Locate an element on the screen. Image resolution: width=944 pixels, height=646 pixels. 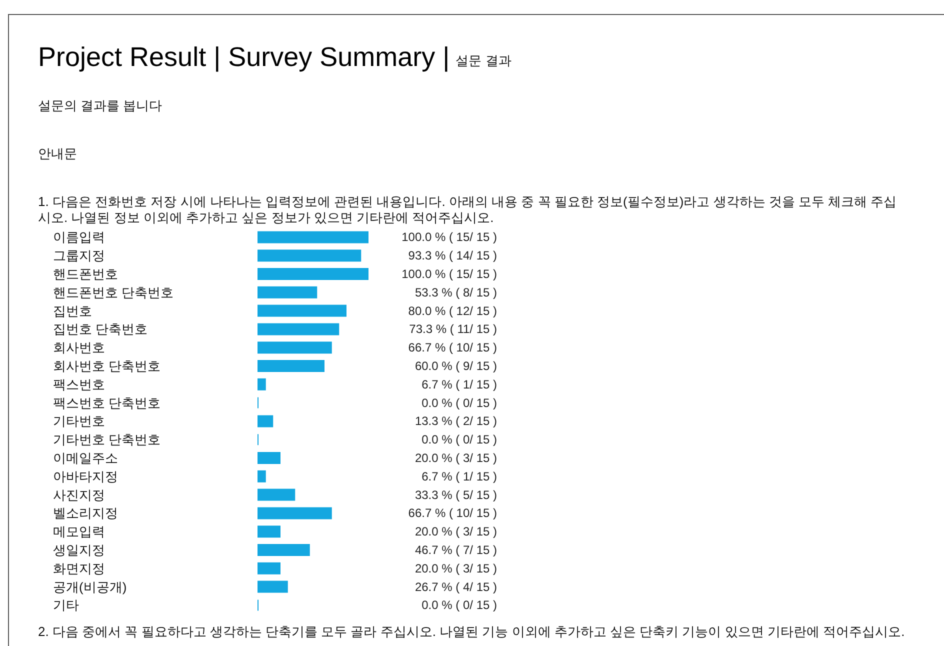
y-tick-label: 회사번호 단축번호 is located at coordinates (107, 366).